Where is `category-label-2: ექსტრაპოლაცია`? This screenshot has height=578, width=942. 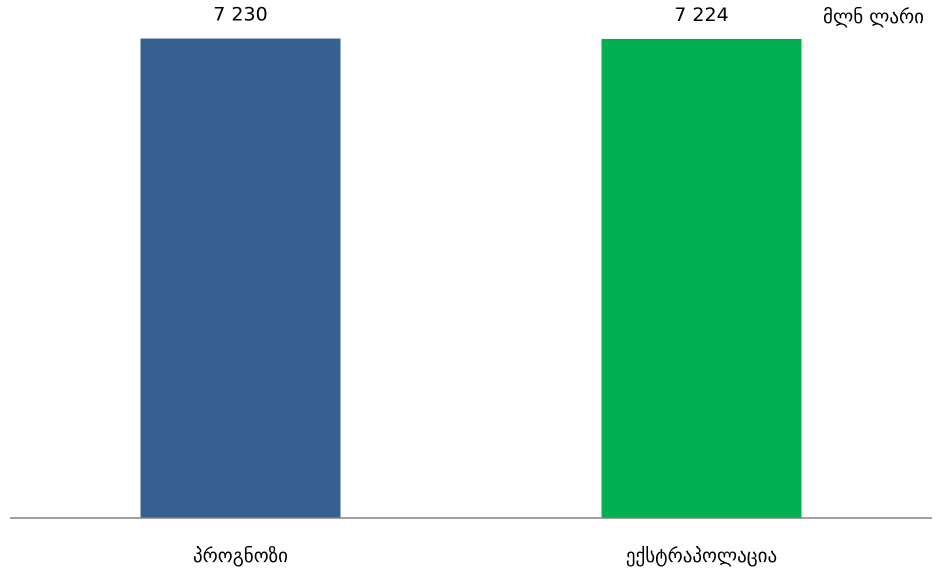
category-label-2: ექსტრაპოლაცია is located at coordinates (701, 556).